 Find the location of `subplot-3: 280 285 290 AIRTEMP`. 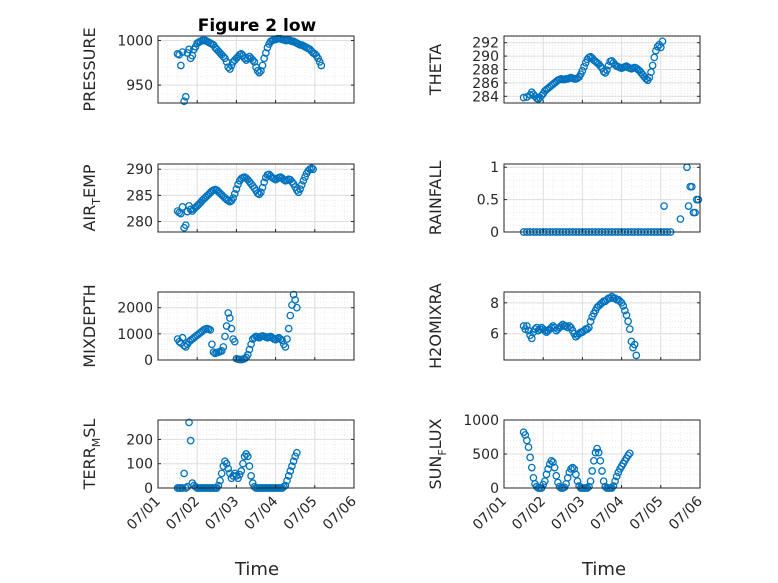

subplot-3: 280 285 290 AIRTEMP is located at coordinates (217, 197).